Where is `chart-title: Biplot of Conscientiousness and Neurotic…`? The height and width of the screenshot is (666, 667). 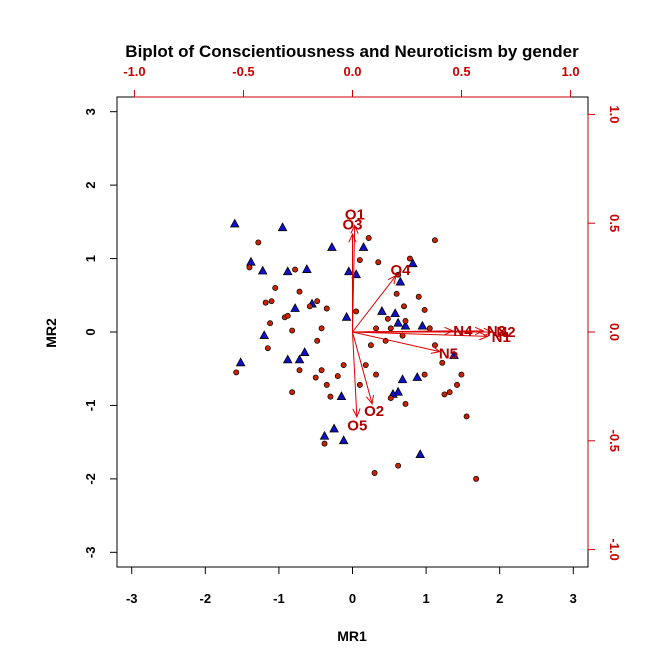
chart-title: Biplot of Conscientiousness and Neurotic… is located at coordinates (352, 51).